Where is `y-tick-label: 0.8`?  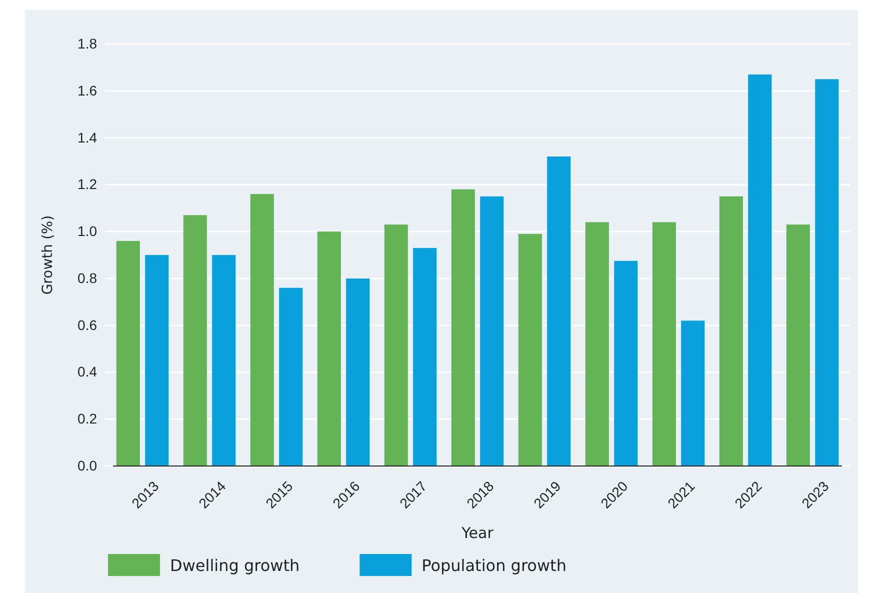 y-tick-label: 0.8 is located at coordinates (88, 278).